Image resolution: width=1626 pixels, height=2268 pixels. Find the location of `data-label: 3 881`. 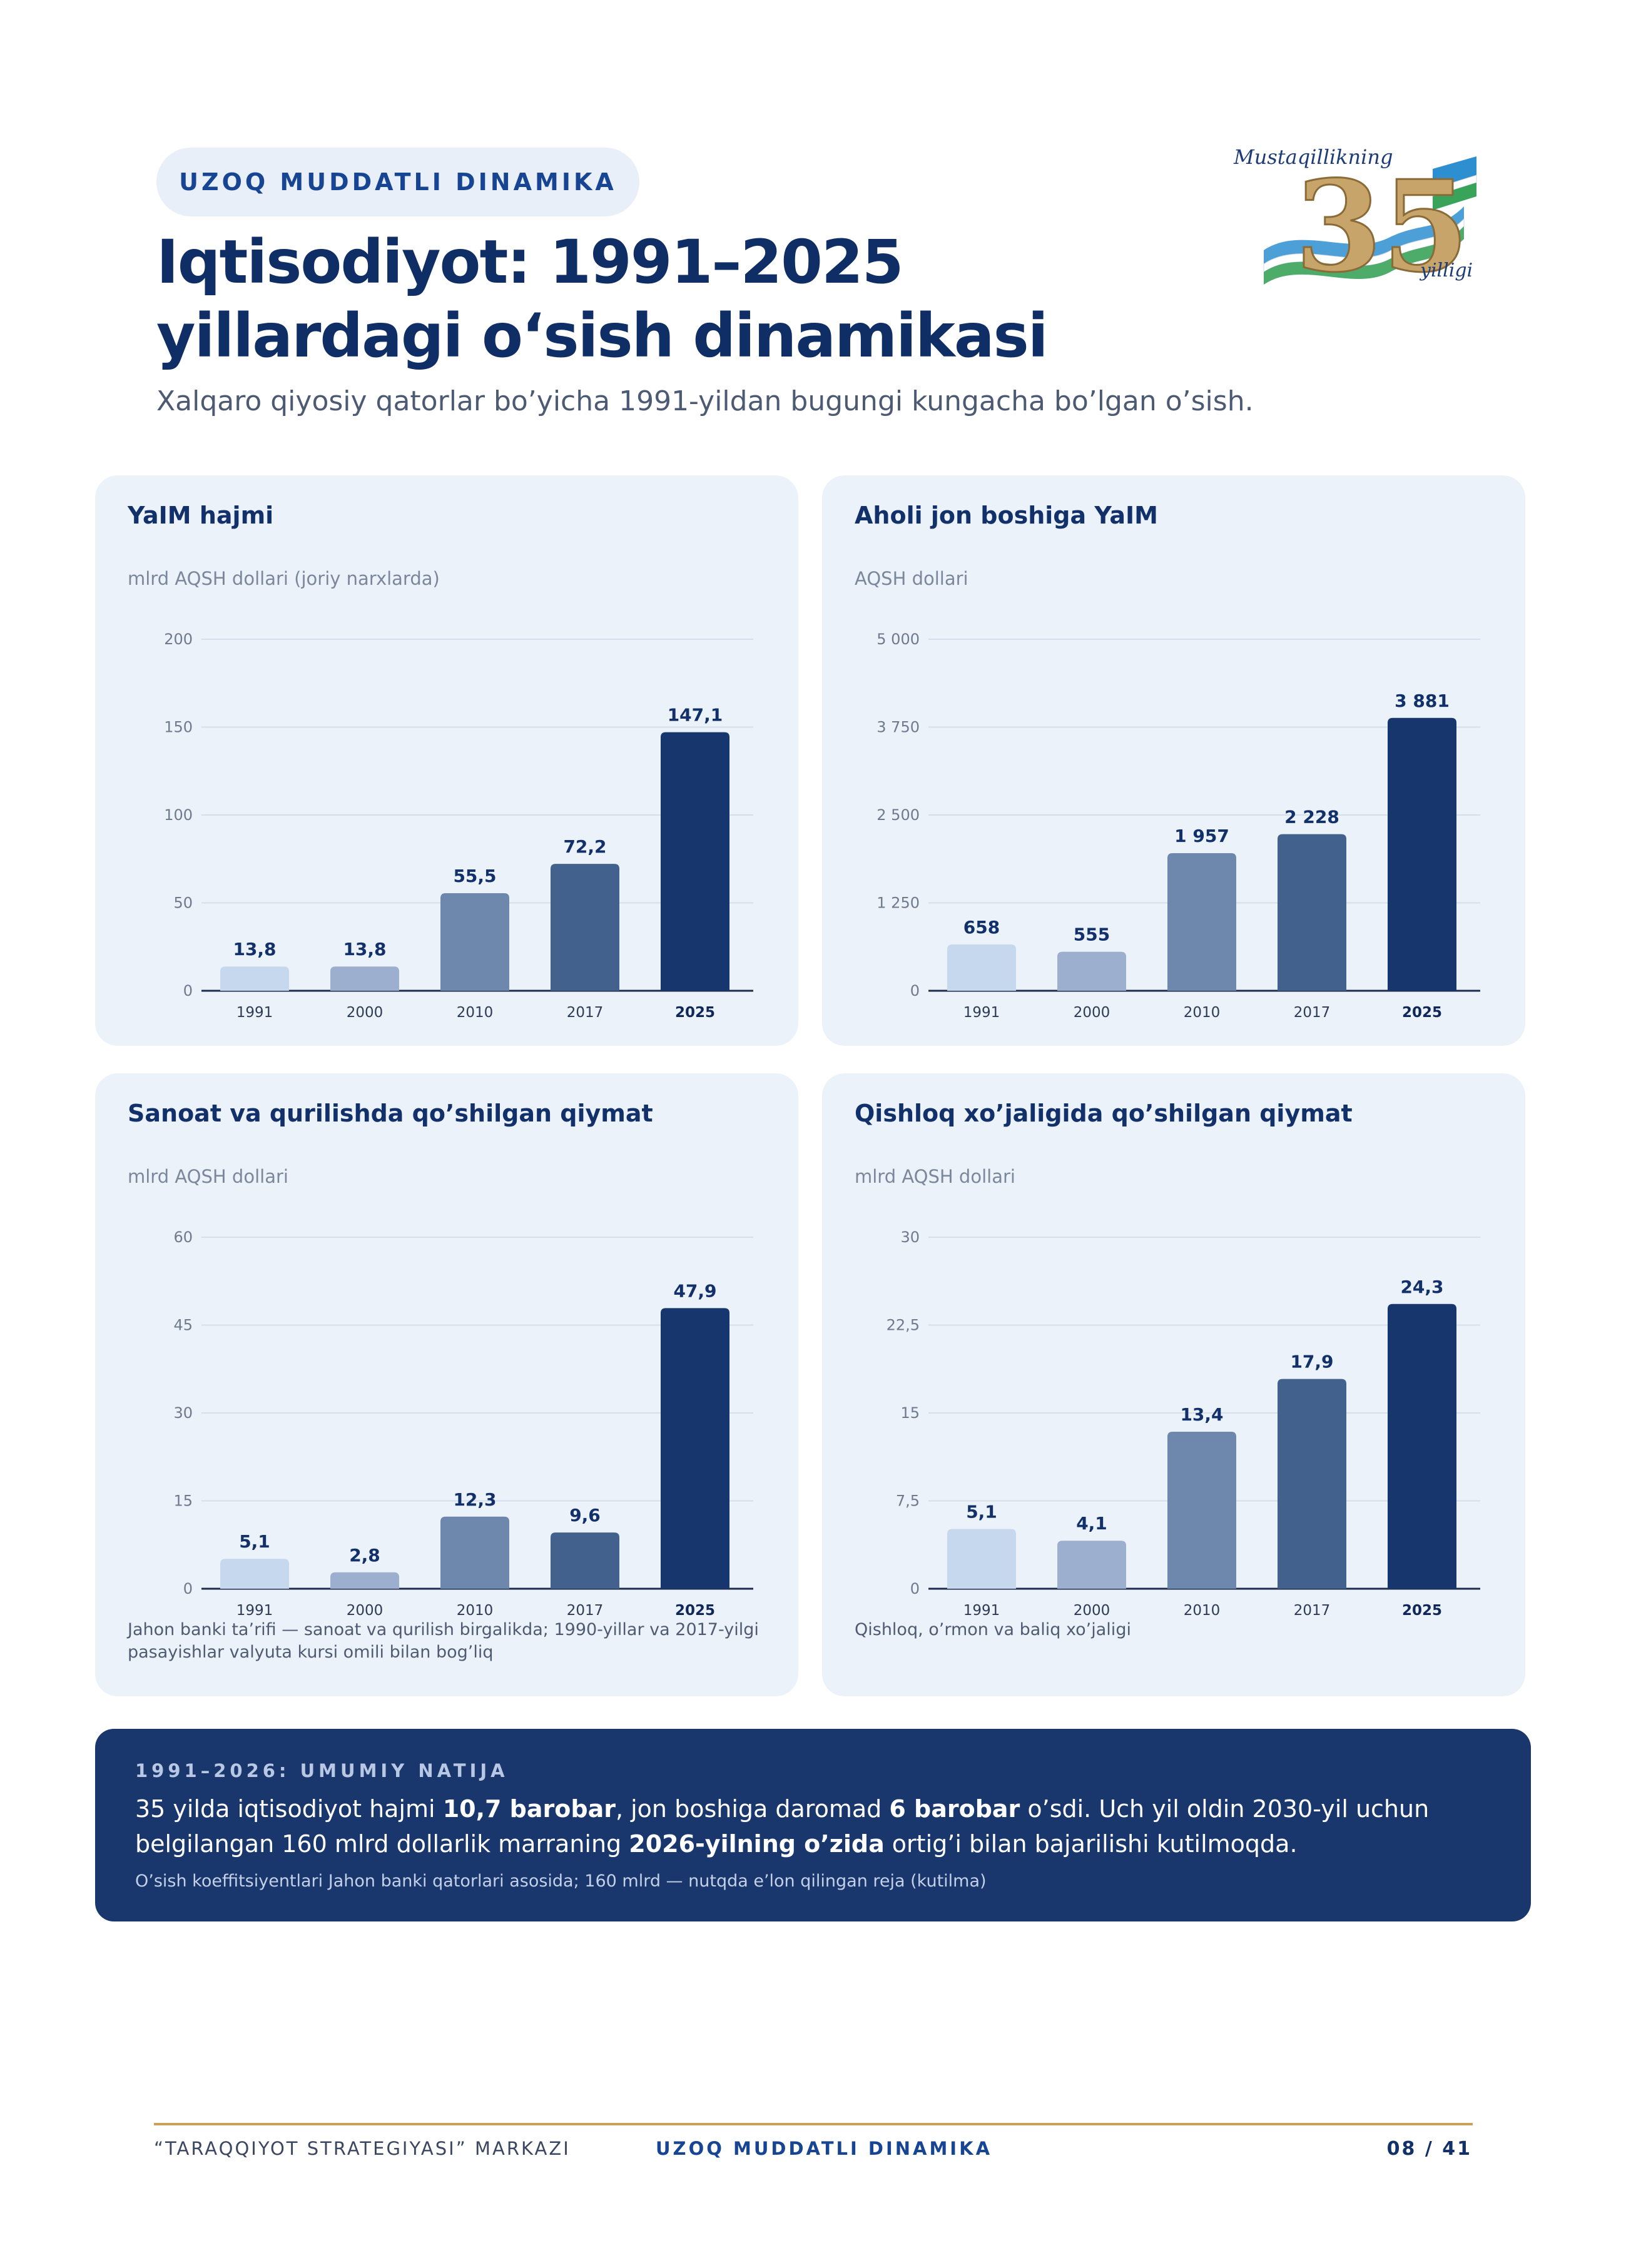

data-label: 3 881 is located at coordinates (1422, 701).